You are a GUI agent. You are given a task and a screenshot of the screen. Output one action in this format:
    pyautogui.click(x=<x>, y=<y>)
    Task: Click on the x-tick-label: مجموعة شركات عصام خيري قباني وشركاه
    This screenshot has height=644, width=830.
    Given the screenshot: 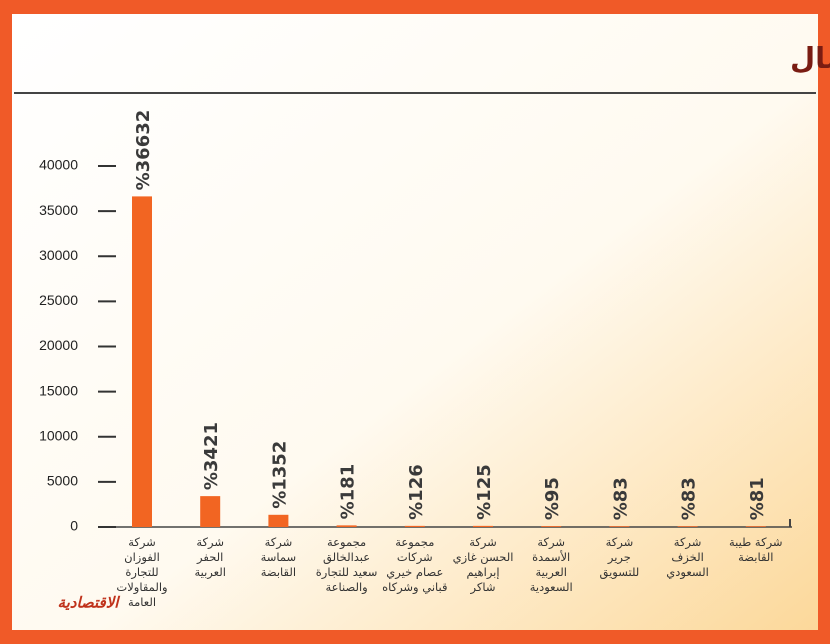 What is the action you would take?
    pyautogui.click(x=415, y=564)
    